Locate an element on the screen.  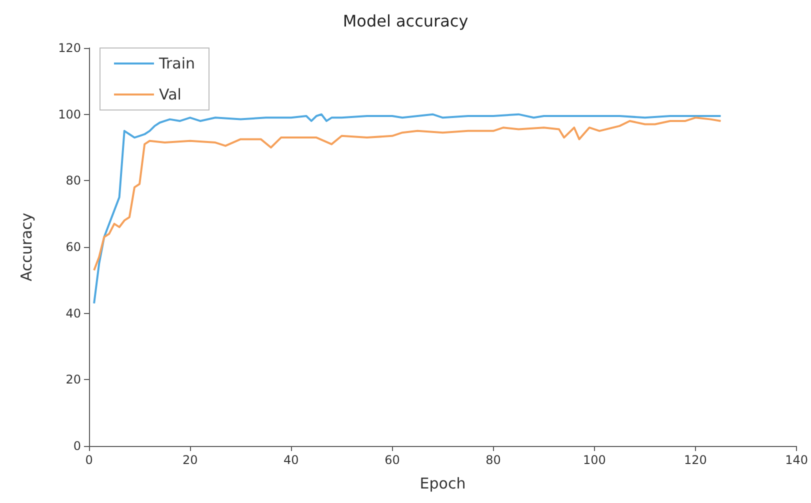
y-tick-label: 80 is located at coordinates (73, 181).